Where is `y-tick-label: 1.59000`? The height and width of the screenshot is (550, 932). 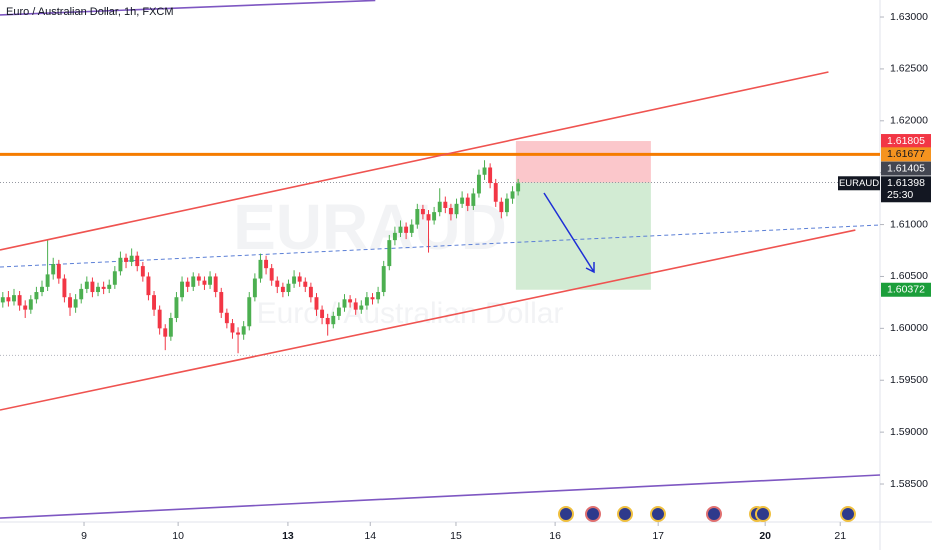
y-tick-label: 1.59000 is located at coordinates (909, 432).